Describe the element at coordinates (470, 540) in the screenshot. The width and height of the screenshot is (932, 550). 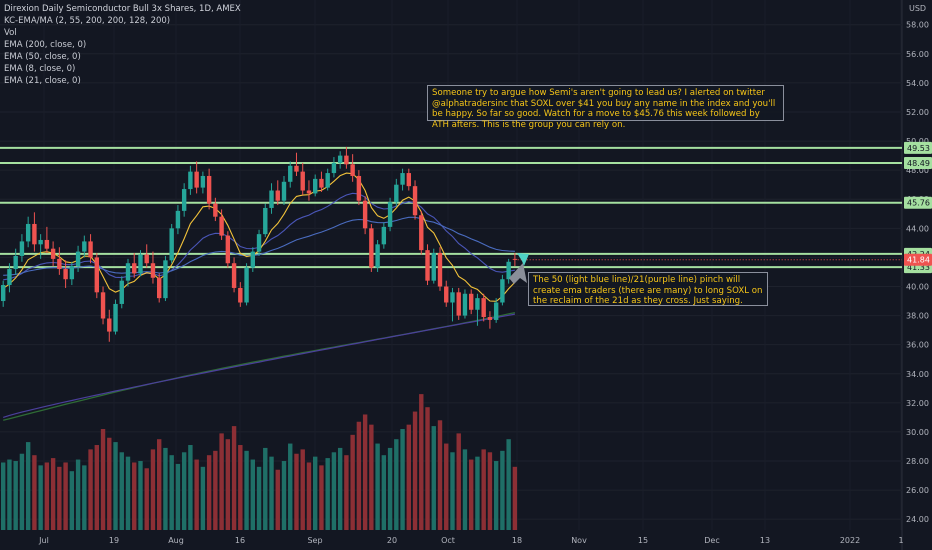
I see `time-axis: Jul 19 Aug 16 Sep 20 Oct 18 Nov 15 Dec 13 2022 1` at that location.